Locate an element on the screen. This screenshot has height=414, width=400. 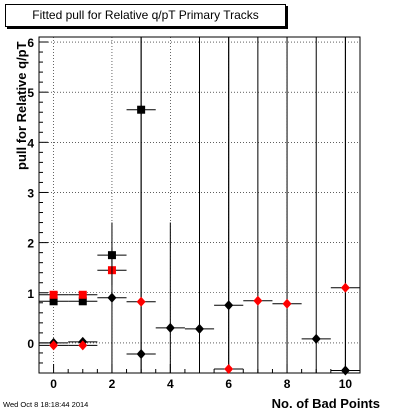
x-tick-label: 10 is located at coordinates (346, 384).